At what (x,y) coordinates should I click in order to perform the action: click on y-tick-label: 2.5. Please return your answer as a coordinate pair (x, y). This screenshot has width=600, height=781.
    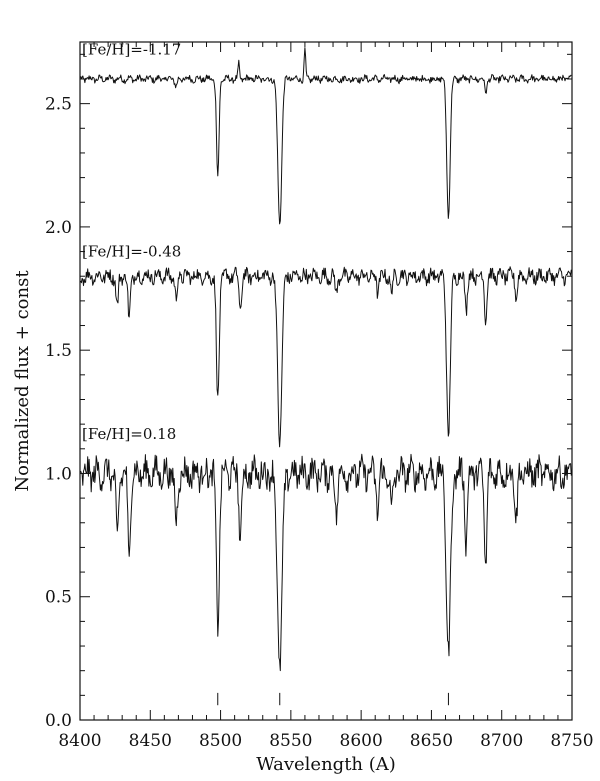
    Looking at the image, I should click on (58, 105).